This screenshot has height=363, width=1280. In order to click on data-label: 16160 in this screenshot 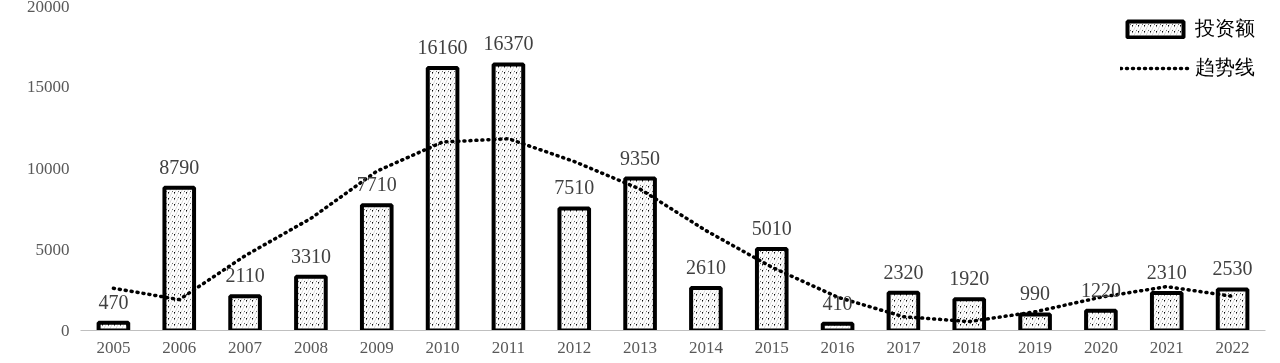, I will do `click(442, 46)`.